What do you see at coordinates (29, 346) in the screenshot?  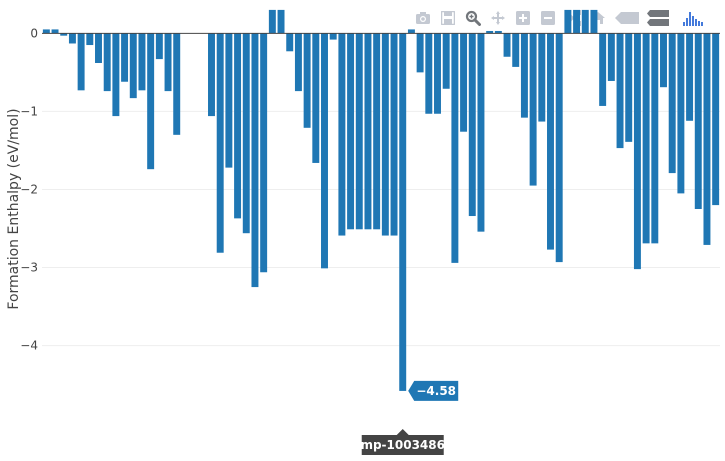 I see `y-tick-label: −4` at bounding box center [29, 346].